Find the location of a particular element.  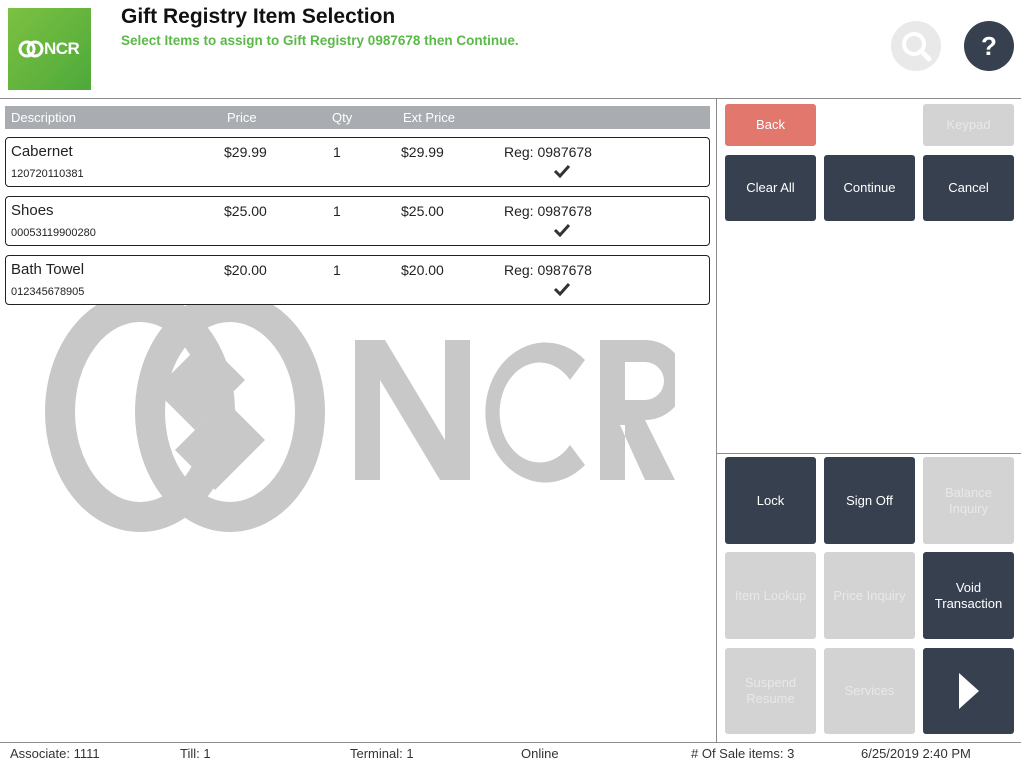

next-page-button is located at coordinates (968, 691).